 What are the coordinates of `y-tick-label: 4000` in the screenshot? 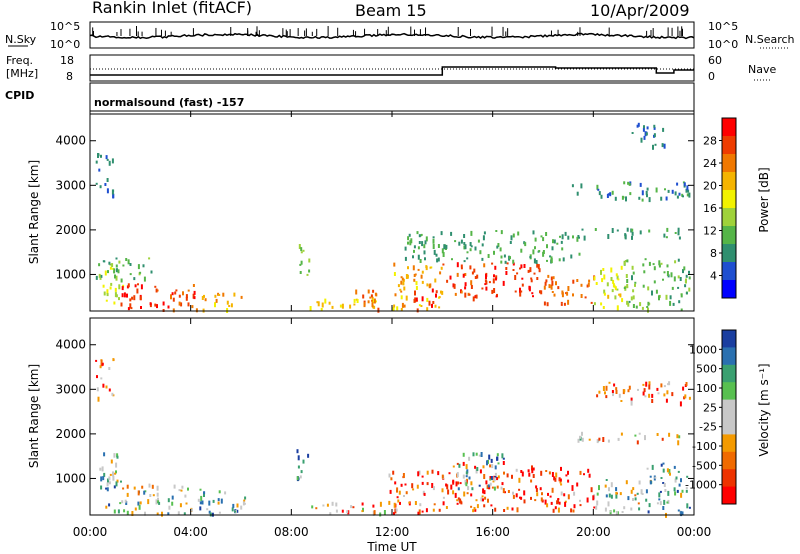 It's located at (70, 141).